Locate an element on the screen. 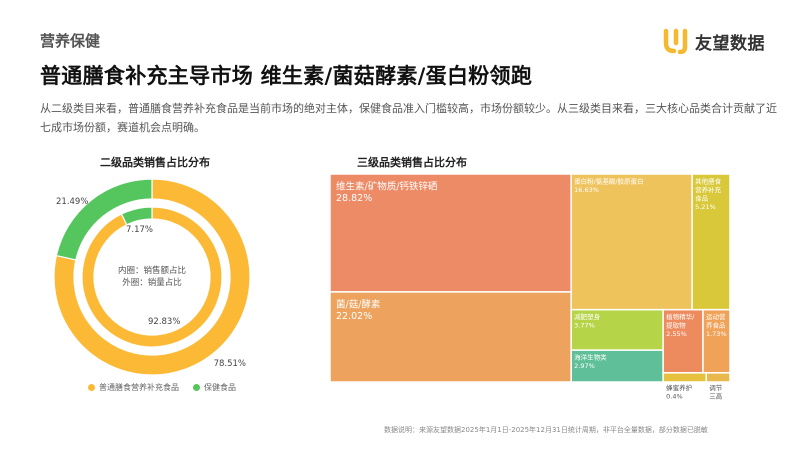 The width and height of the screenshot is (799, 450). legend-item-general: 普通膳食营养补充食品 is located at coordinates (133, 387).